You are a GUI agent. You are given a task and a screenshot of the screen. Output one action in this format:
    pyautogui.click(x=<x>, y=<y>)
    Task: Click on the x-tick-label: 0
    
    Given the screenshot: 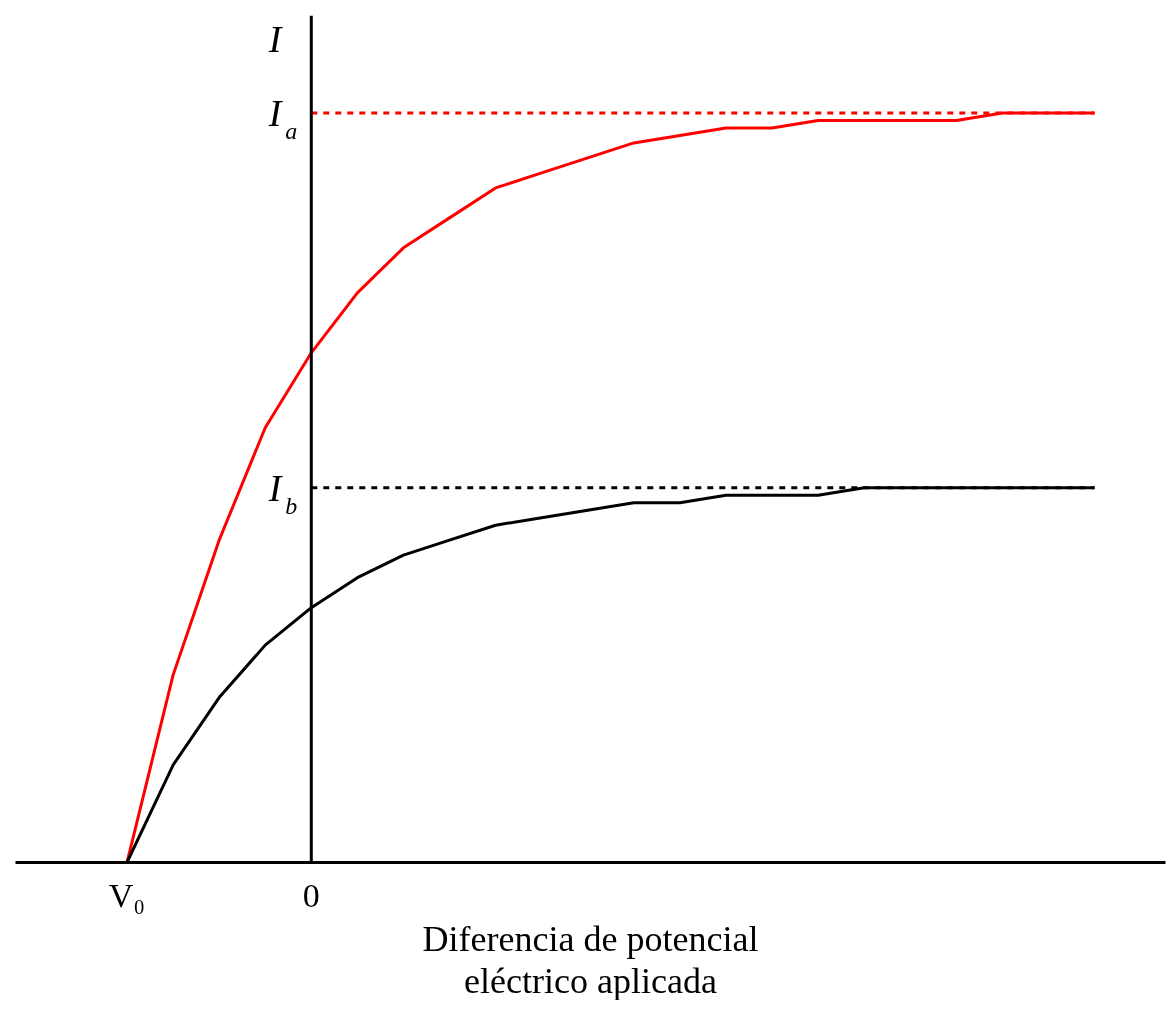 What is the action you would take?
    pyautogui.click(x=311, y=895)
    